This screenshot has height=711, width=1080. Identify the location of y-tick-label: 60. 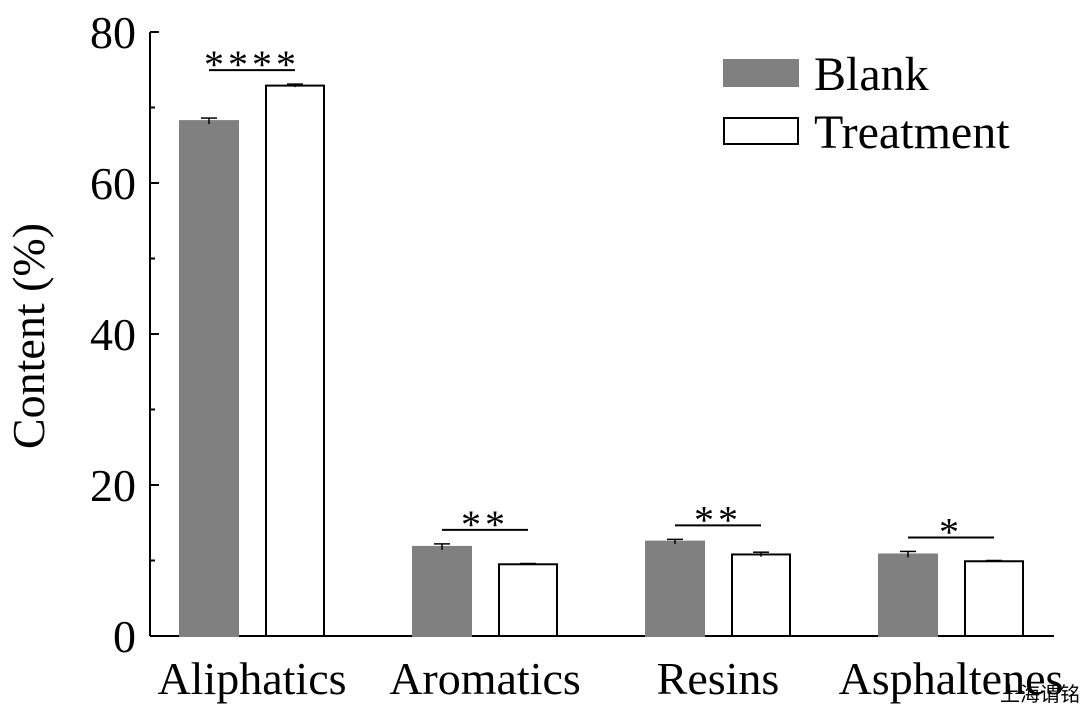
(113, 183).